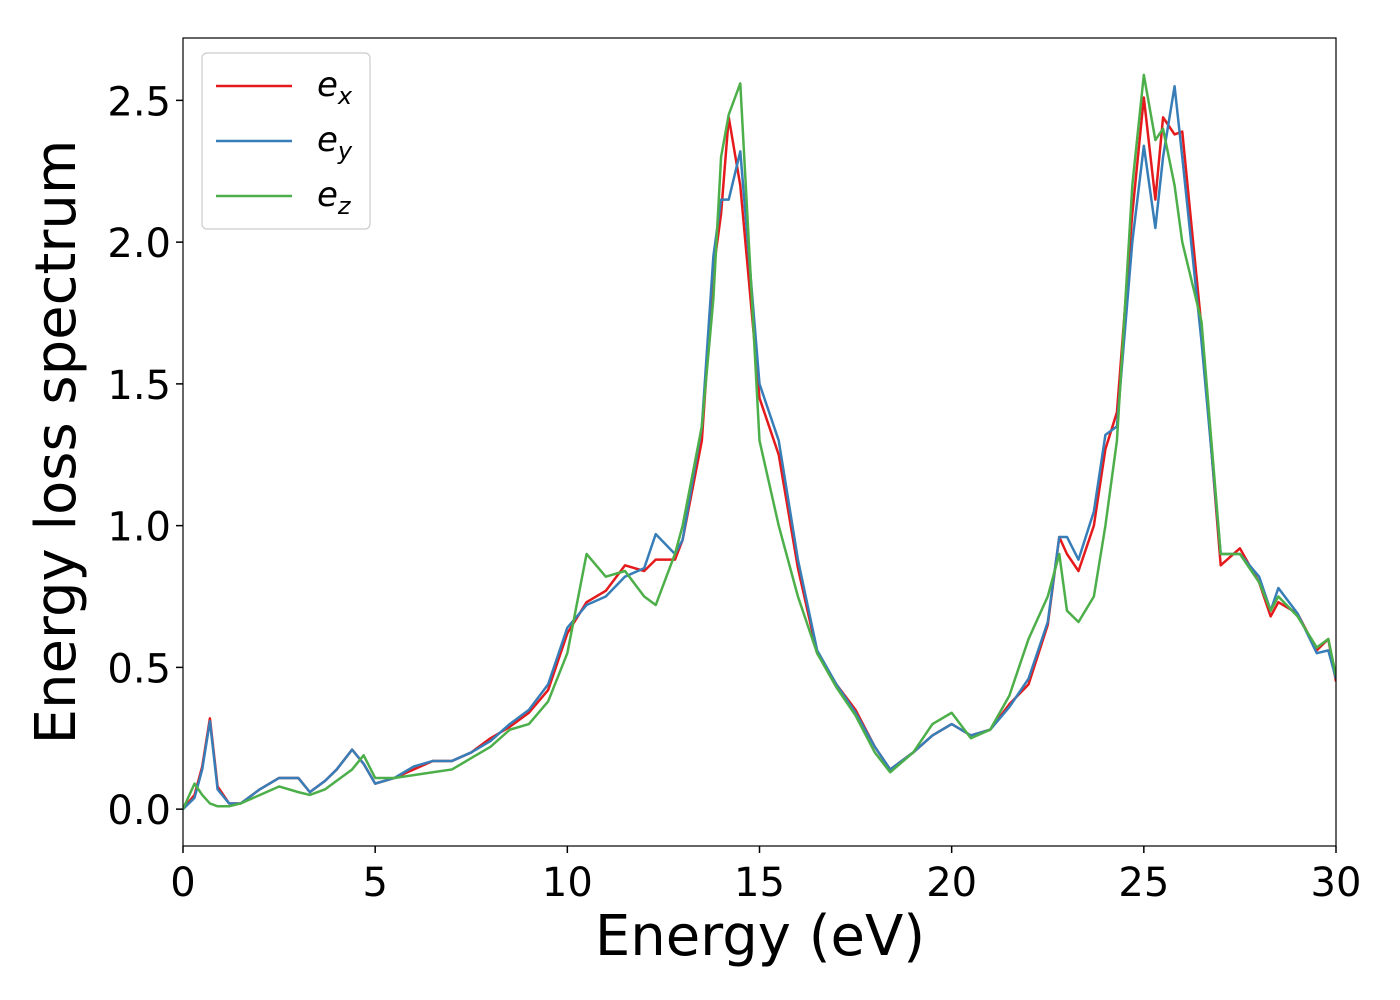  I want to click on y-tick-label: 2.0, so click(139, 244).